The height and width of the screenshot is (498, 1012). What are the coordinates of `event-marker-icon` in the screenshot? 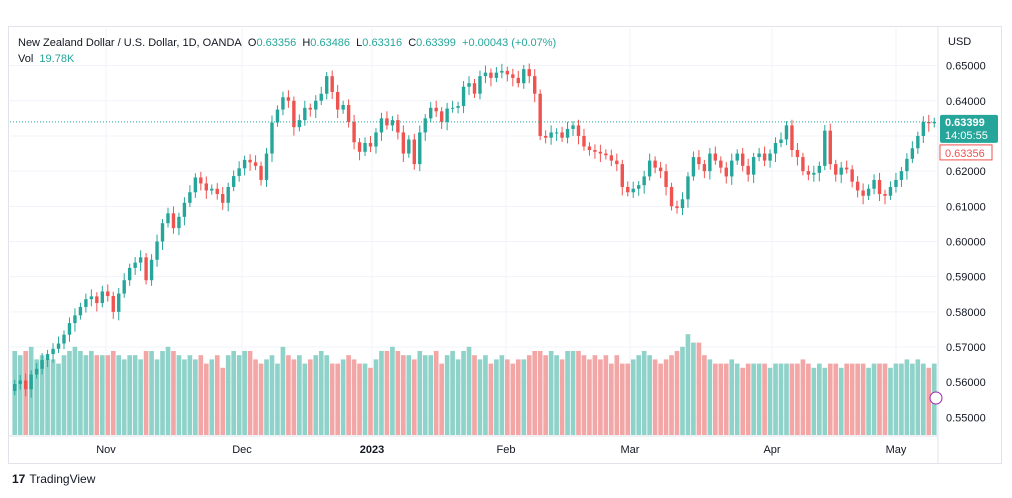 It's located at (936, 398).